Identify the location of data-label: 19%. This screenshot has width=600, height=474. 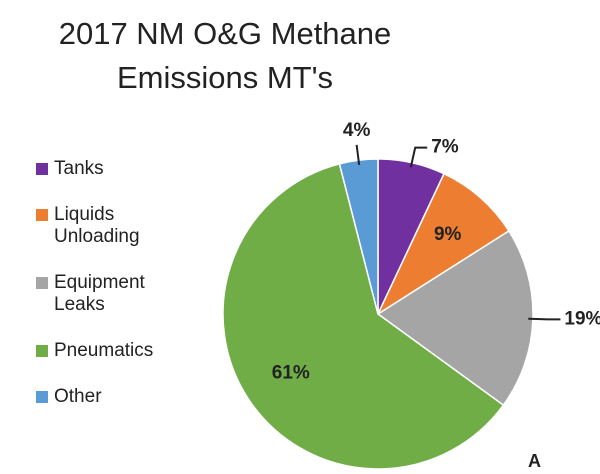
(582, 318).